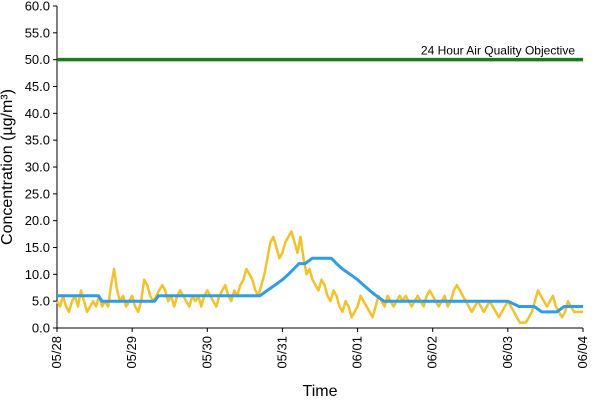 The width and height of the screenshot is (600, 400). I want to click on y-tick-label: 15.0, so click(37, 247).